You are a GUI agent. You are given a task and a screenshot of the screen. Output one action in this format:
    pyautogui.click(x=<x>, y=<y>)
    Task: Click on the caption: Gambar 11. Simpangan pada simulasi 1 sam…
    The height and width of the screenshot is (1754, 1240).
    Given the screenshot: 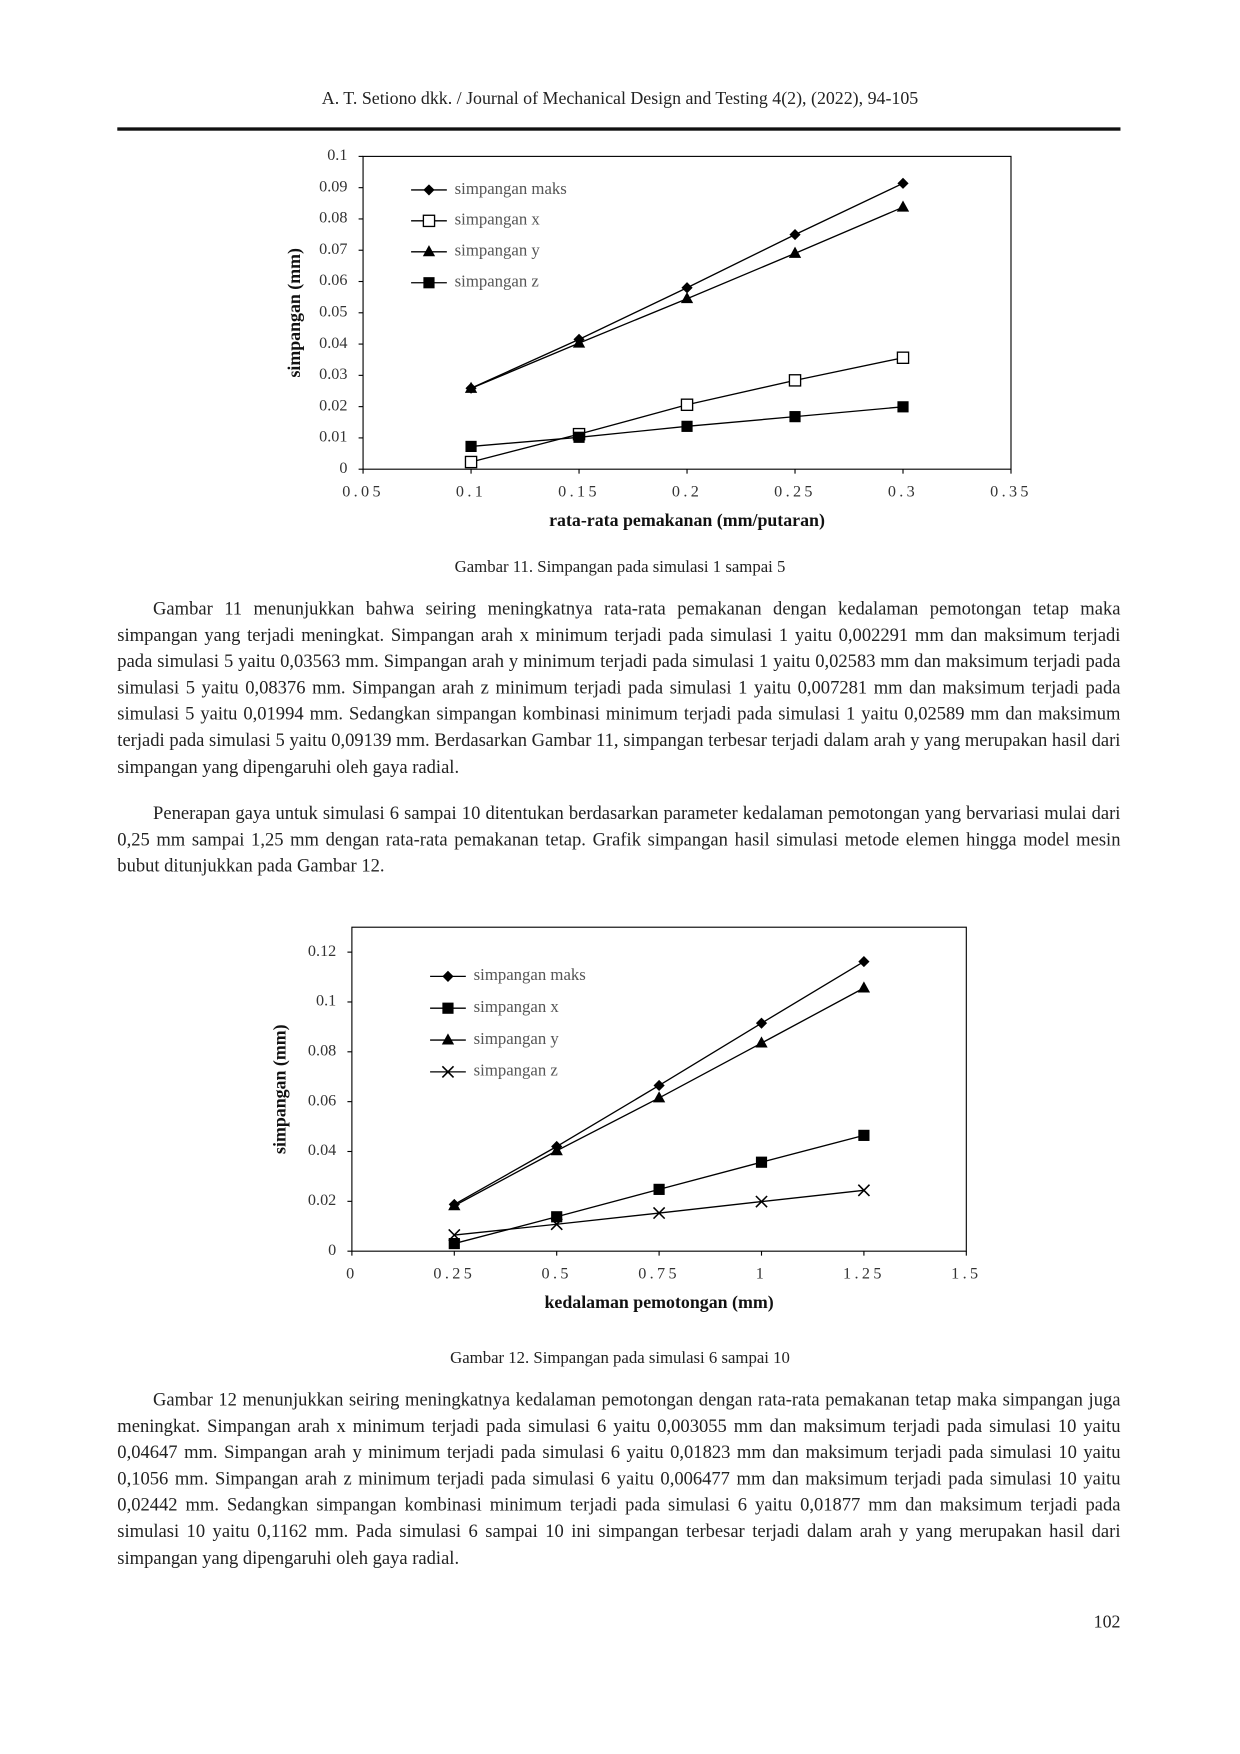 What is the action you would take?
    pyautogui.click(x=620, y=567)
    